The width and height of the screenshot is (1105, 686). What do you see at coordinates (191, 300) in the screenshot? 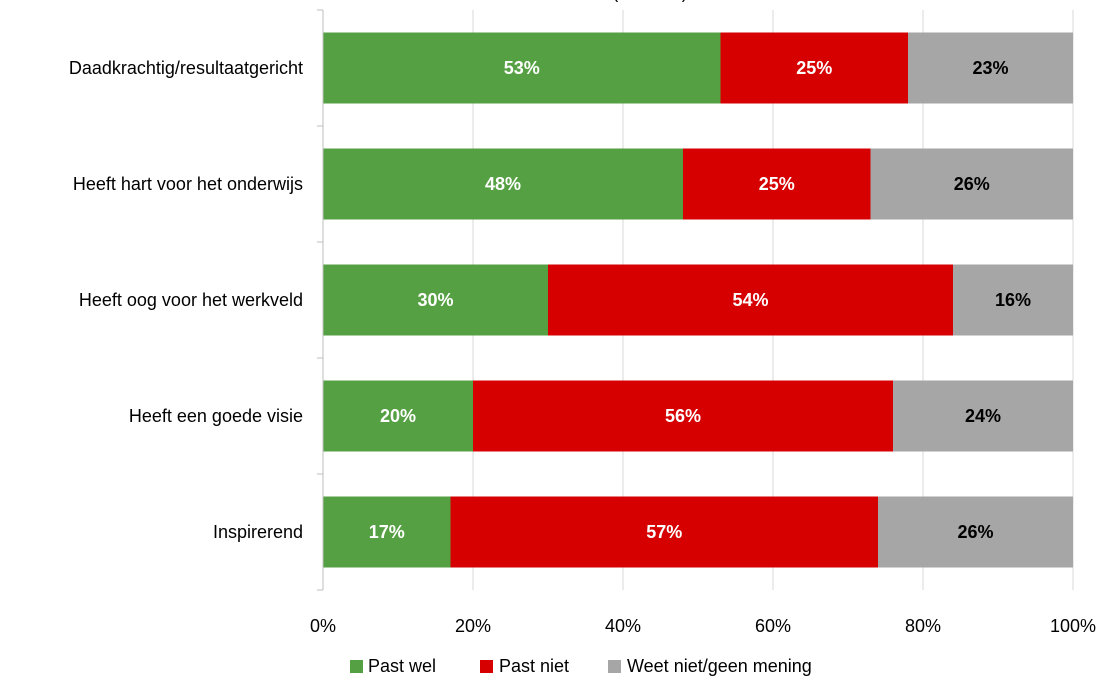
I see `category-label: Heeft oog voor het werkveld` at bounding box center [191, 300].